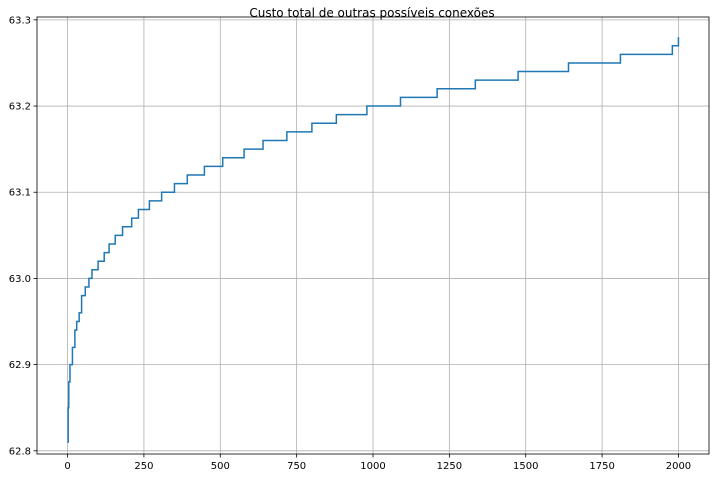 This screenshot has width=713, height=482. What do you see at coordinates (601, 466) in the screenshot?
I see `x-tick-label: 1750` at bounding box center [601, 466].